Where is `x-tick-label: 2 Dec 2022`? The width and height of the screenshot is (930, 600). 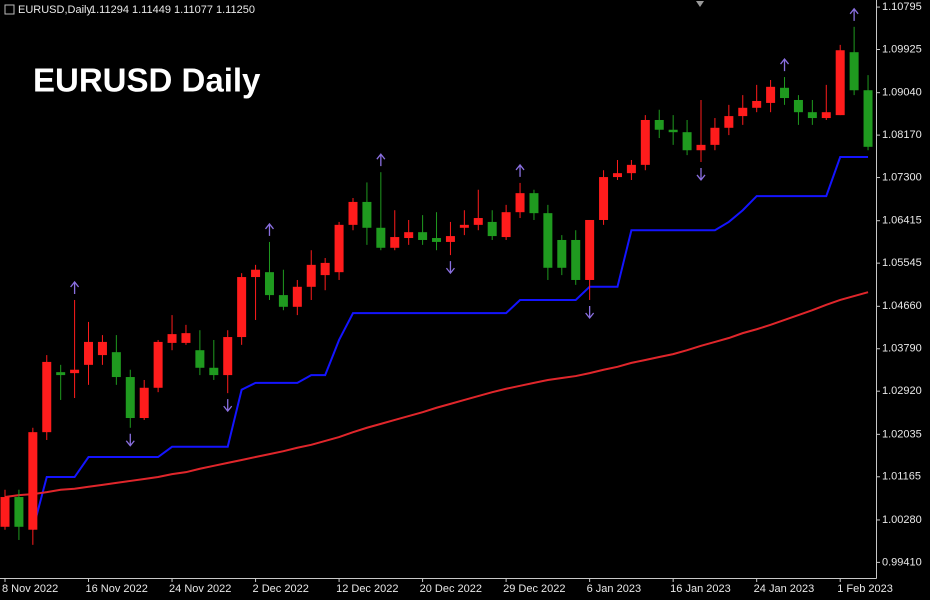 x-tick-label: 2 Dec 2022 is located at coordinates (281, 589).